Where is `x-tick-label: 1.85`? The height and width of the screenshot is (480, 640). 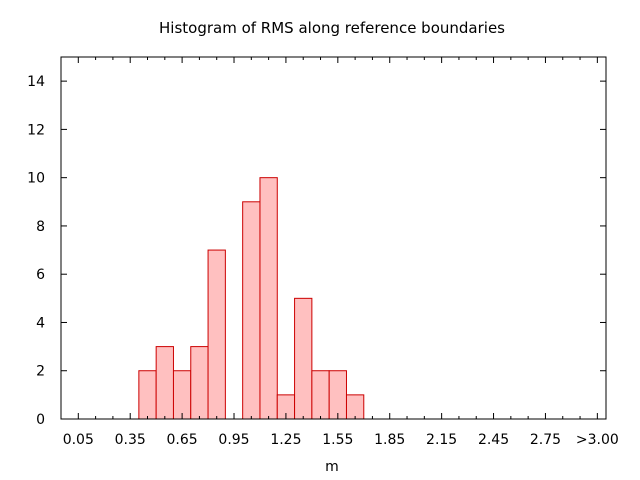
x-tick-label: 1.85 is located at coordinates (389, 440).